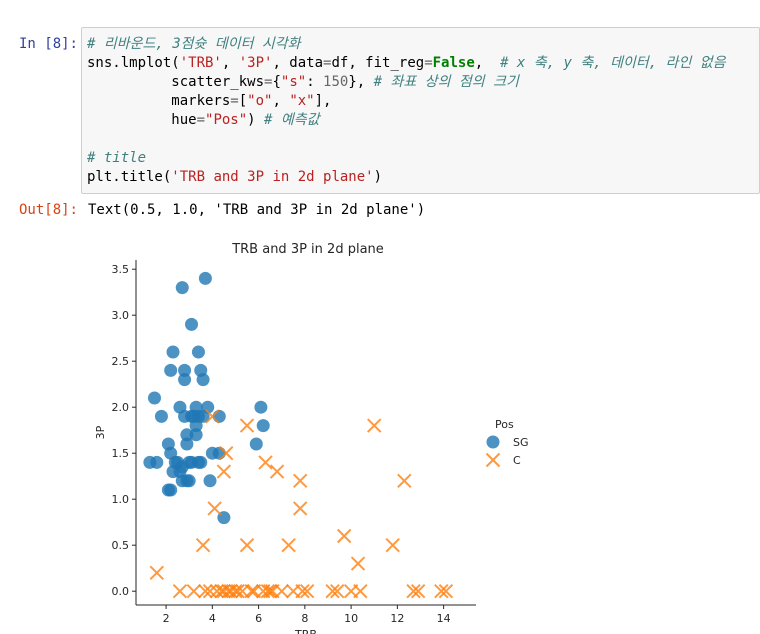  I want to click on code-token: [, so click(243, 101).